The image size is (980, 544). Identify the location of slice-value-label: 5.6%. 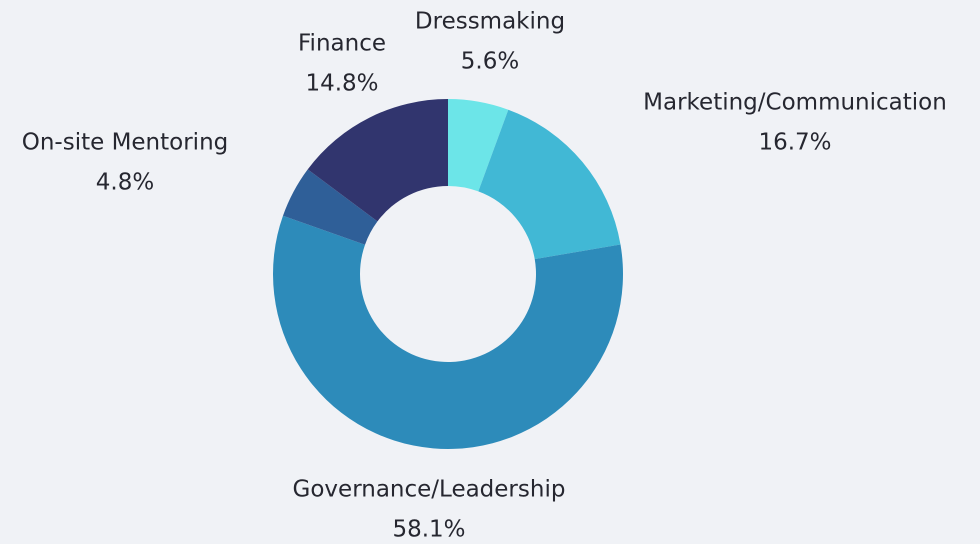
(490, 62).